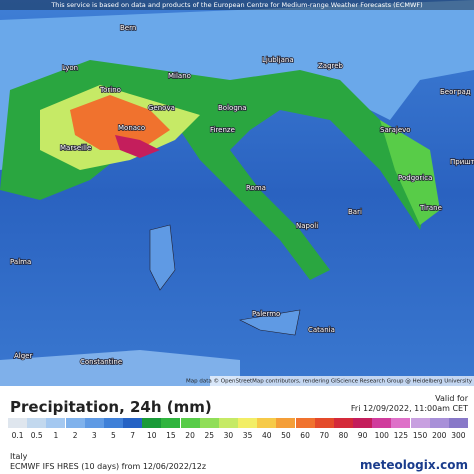 Image resolution: width=474 pixels, height=474 pixels. Describe the element at coordinates (395, 130) in the screenshot. I see `city-label: Sarajevo` at that location.